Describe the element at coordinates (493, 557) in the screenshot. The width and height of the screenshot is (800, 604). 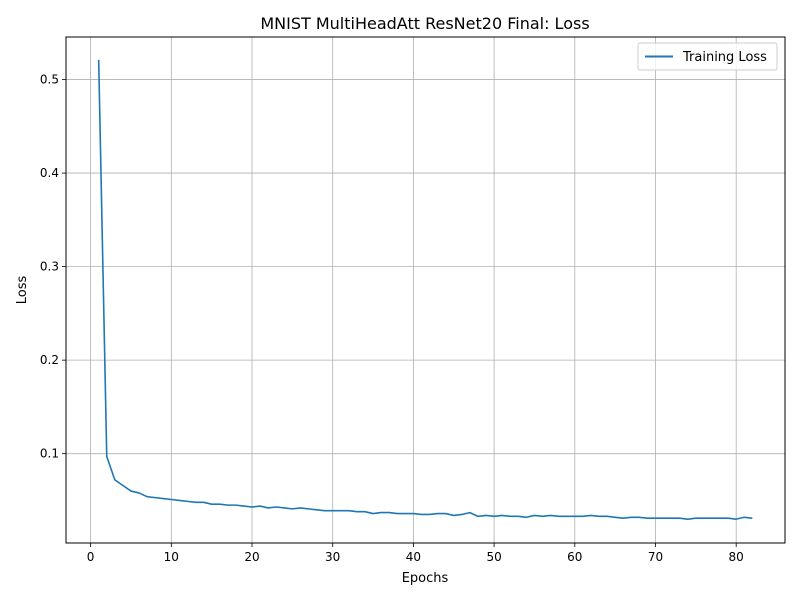
I see `x-tick-label: 50` at that location.